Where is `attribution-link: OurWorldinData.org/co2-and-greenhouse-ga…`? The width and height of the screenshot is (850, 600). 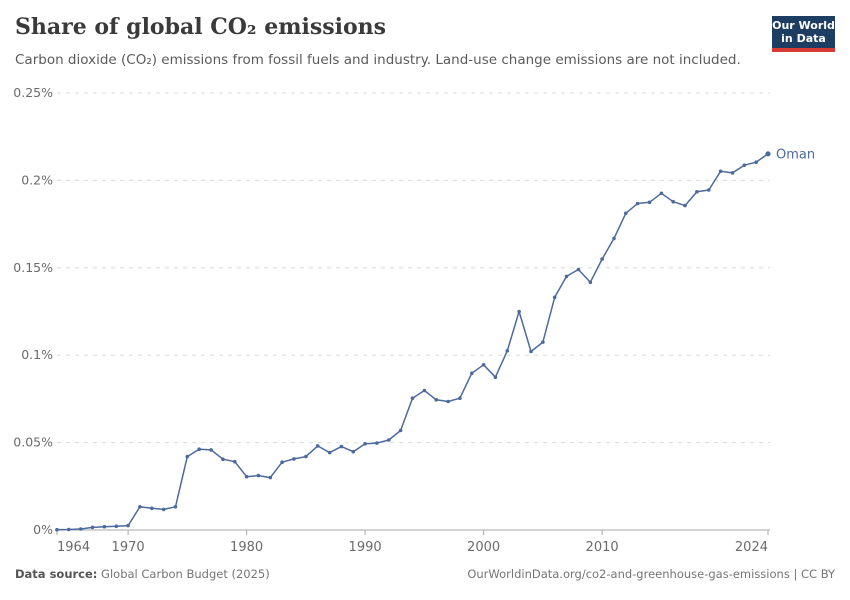
attribution-link: OurWorldinData.org/co2-and-greenhouse-ga… is located at coordinates (651, 574).